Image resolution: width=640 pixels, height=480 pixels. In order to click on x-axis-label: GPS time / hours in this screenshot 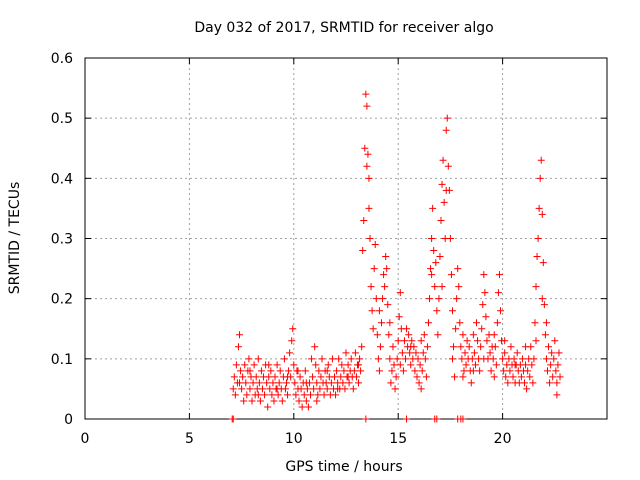, I will do `click(343, 467)`.